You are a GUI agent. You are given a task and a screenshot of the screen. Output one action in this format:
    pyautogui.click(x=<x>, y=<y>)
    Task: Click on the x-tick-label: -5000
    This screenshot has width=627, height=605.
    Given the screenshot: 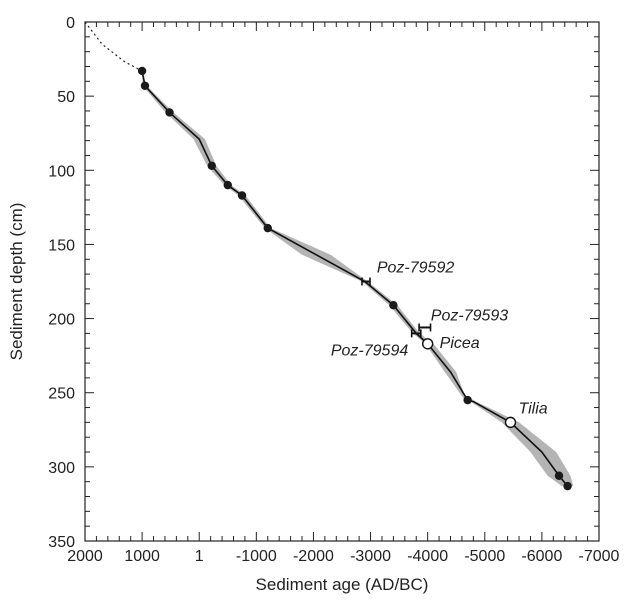 What is the action you would take?
    pyautogui.click(x=484, y=556)
    